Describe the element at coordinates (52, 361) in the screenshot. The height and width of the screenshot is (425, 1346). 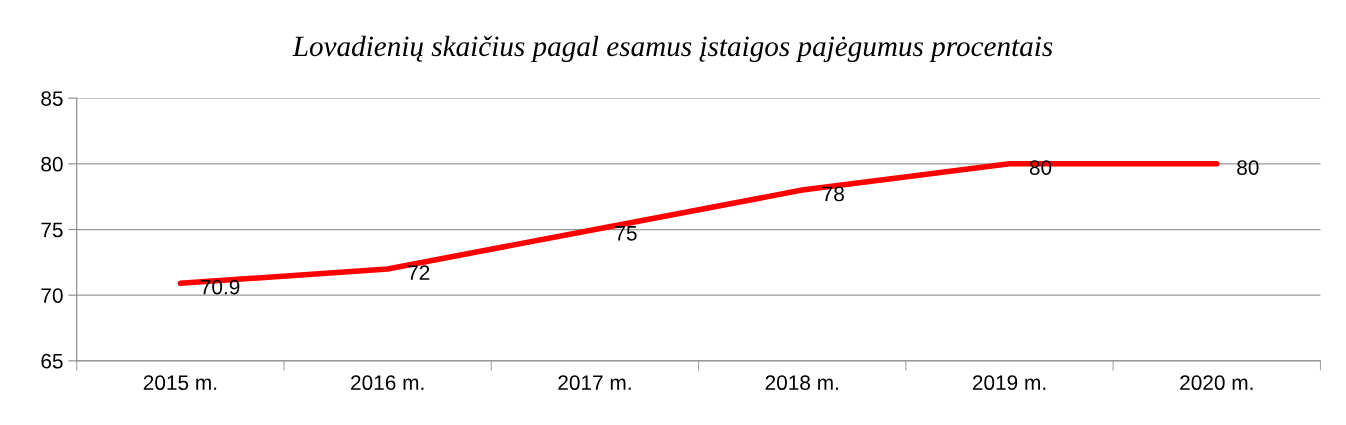
I see `y-tick-label: 65` at that location.